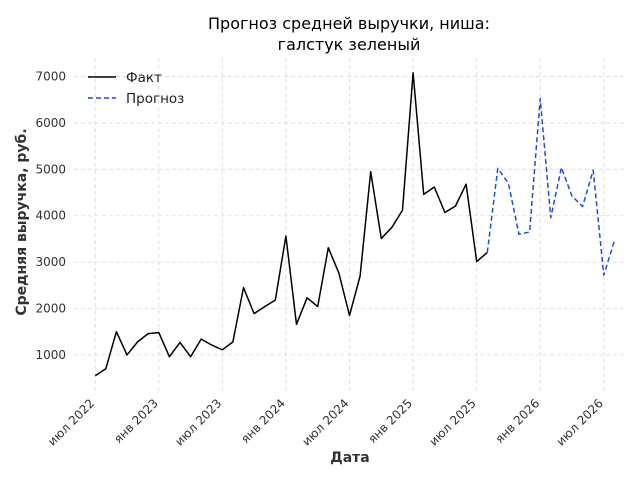  I want to click on legend: Факт Прогноз, so click(136, 88).